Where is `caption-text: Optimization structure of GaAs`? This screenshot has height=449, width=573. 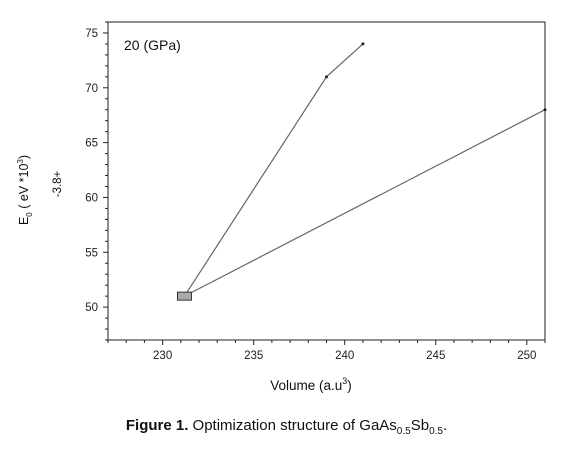
caption-text: Optimization structure of GaAs is located at coordinates (292, 425).